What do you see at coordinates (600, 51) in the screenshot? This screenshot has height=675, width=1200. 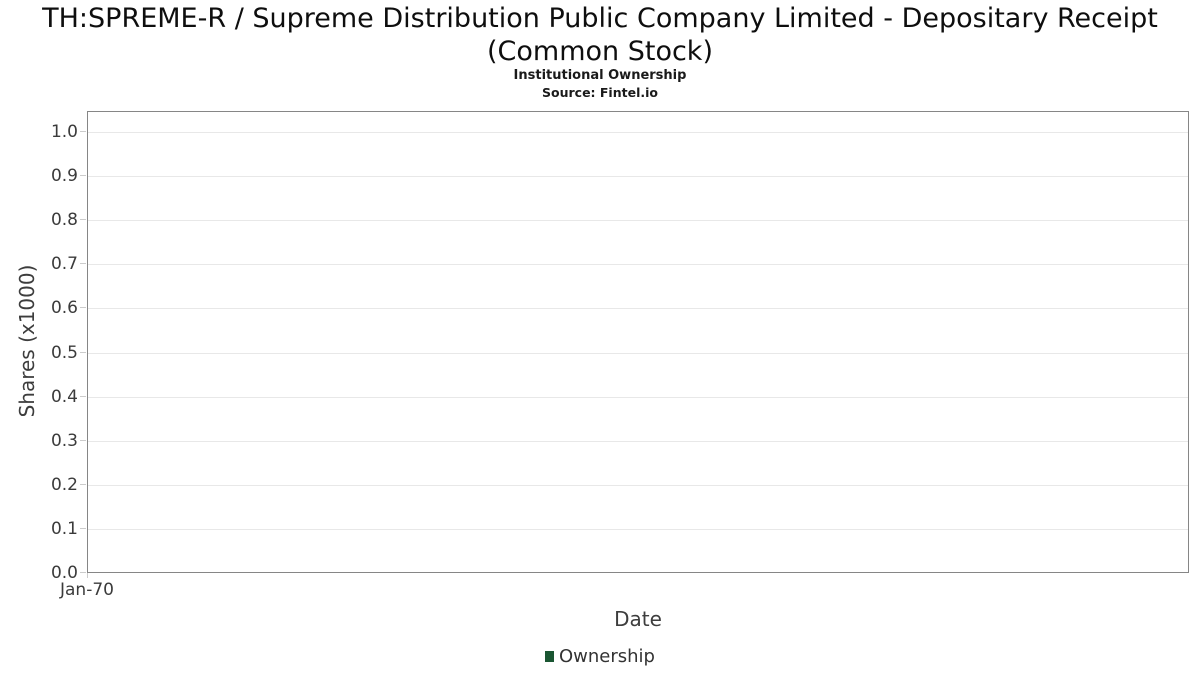 I see `chart-title-line-2: (Common Stock)` at bounding box center [600, 51].